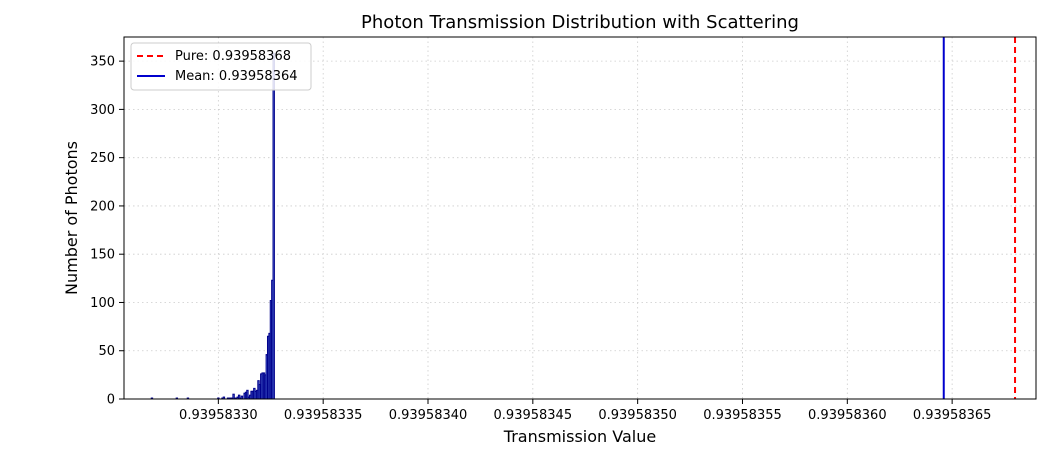  I want to click on legend-box, so click(221, 66).